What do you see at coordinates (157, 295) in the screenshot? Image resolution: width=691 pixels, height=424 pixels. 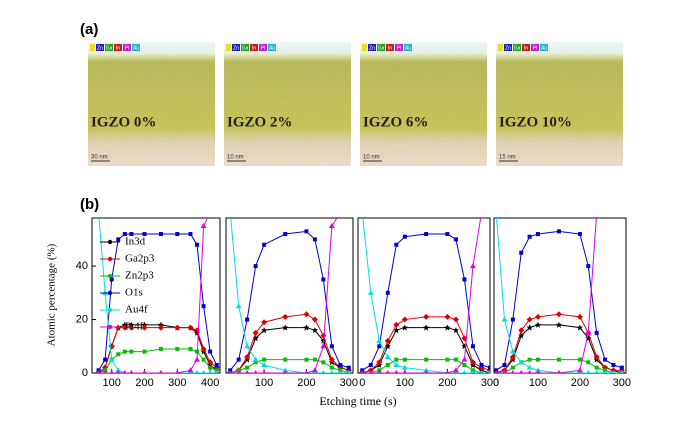 I see `series-group` at bounding box center [157, 295].